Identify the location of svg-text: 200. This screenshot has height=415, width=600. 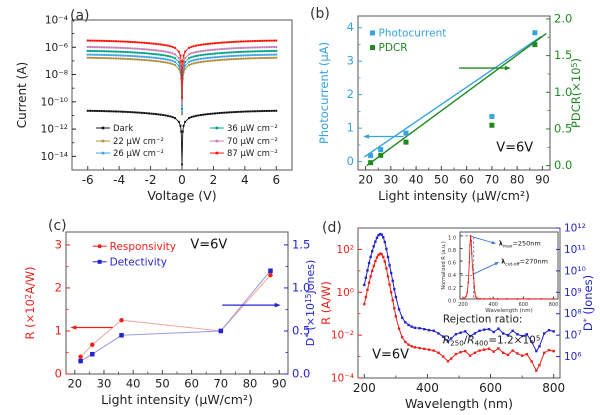
(463, 305).